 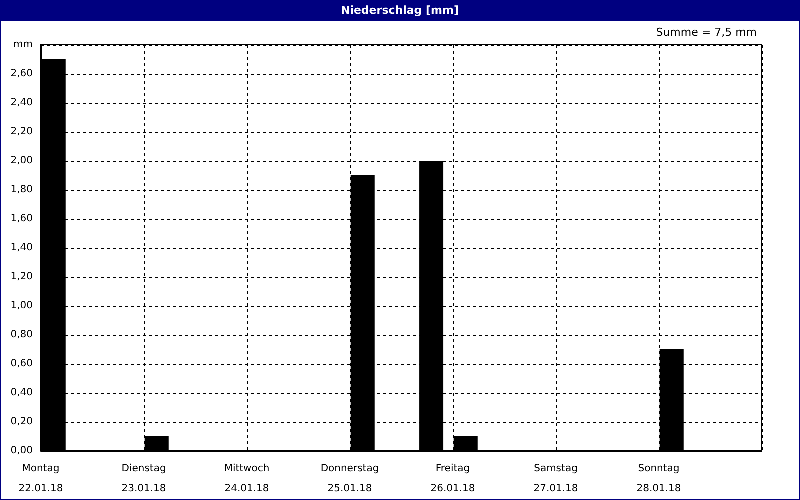 What do you see at coordinates (21, 248) in the screenshot?
I see `y-tick-label: 1,40` at bounding box center [21, 248].